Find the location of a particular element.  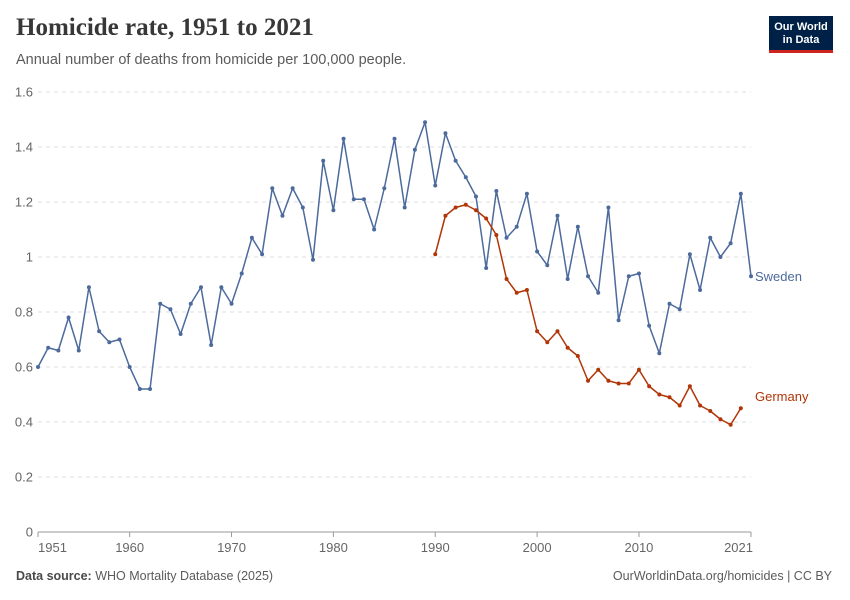

series-labels: Sweden Germany is located at coordinates (782, 336).